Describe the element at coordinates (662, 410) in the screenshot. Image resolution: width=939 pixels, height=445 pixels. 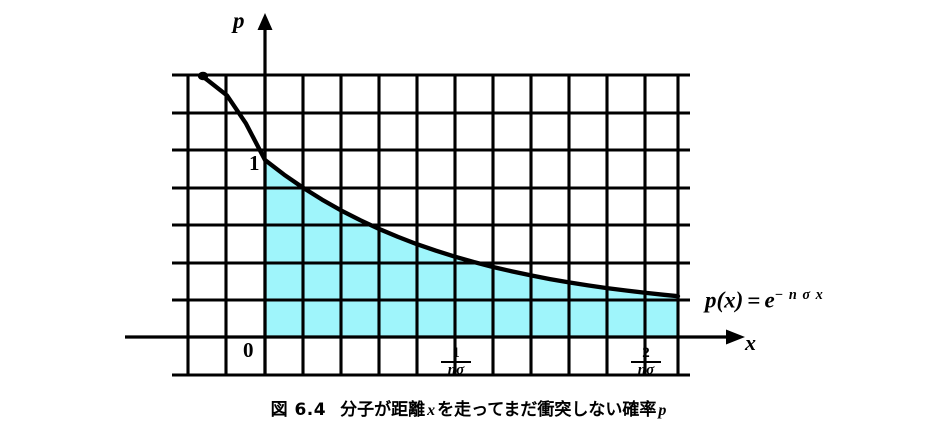
I see `caption-variable-p: p` at that location.